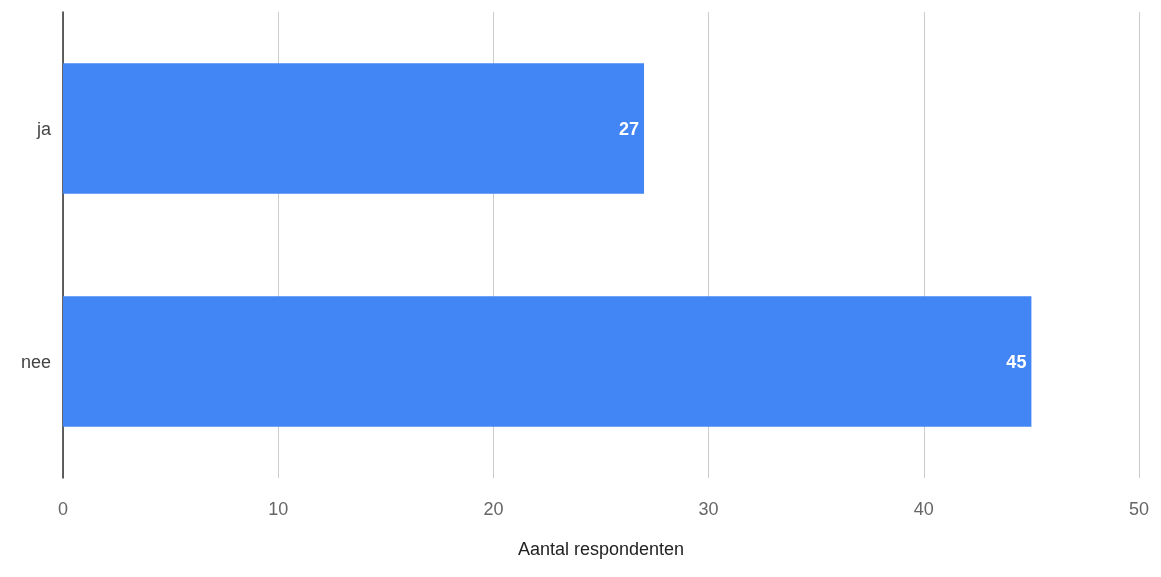 The width and height of the screenshot is (1161, 577). I want to click on x-tick-label: 20, so click(493, 509).